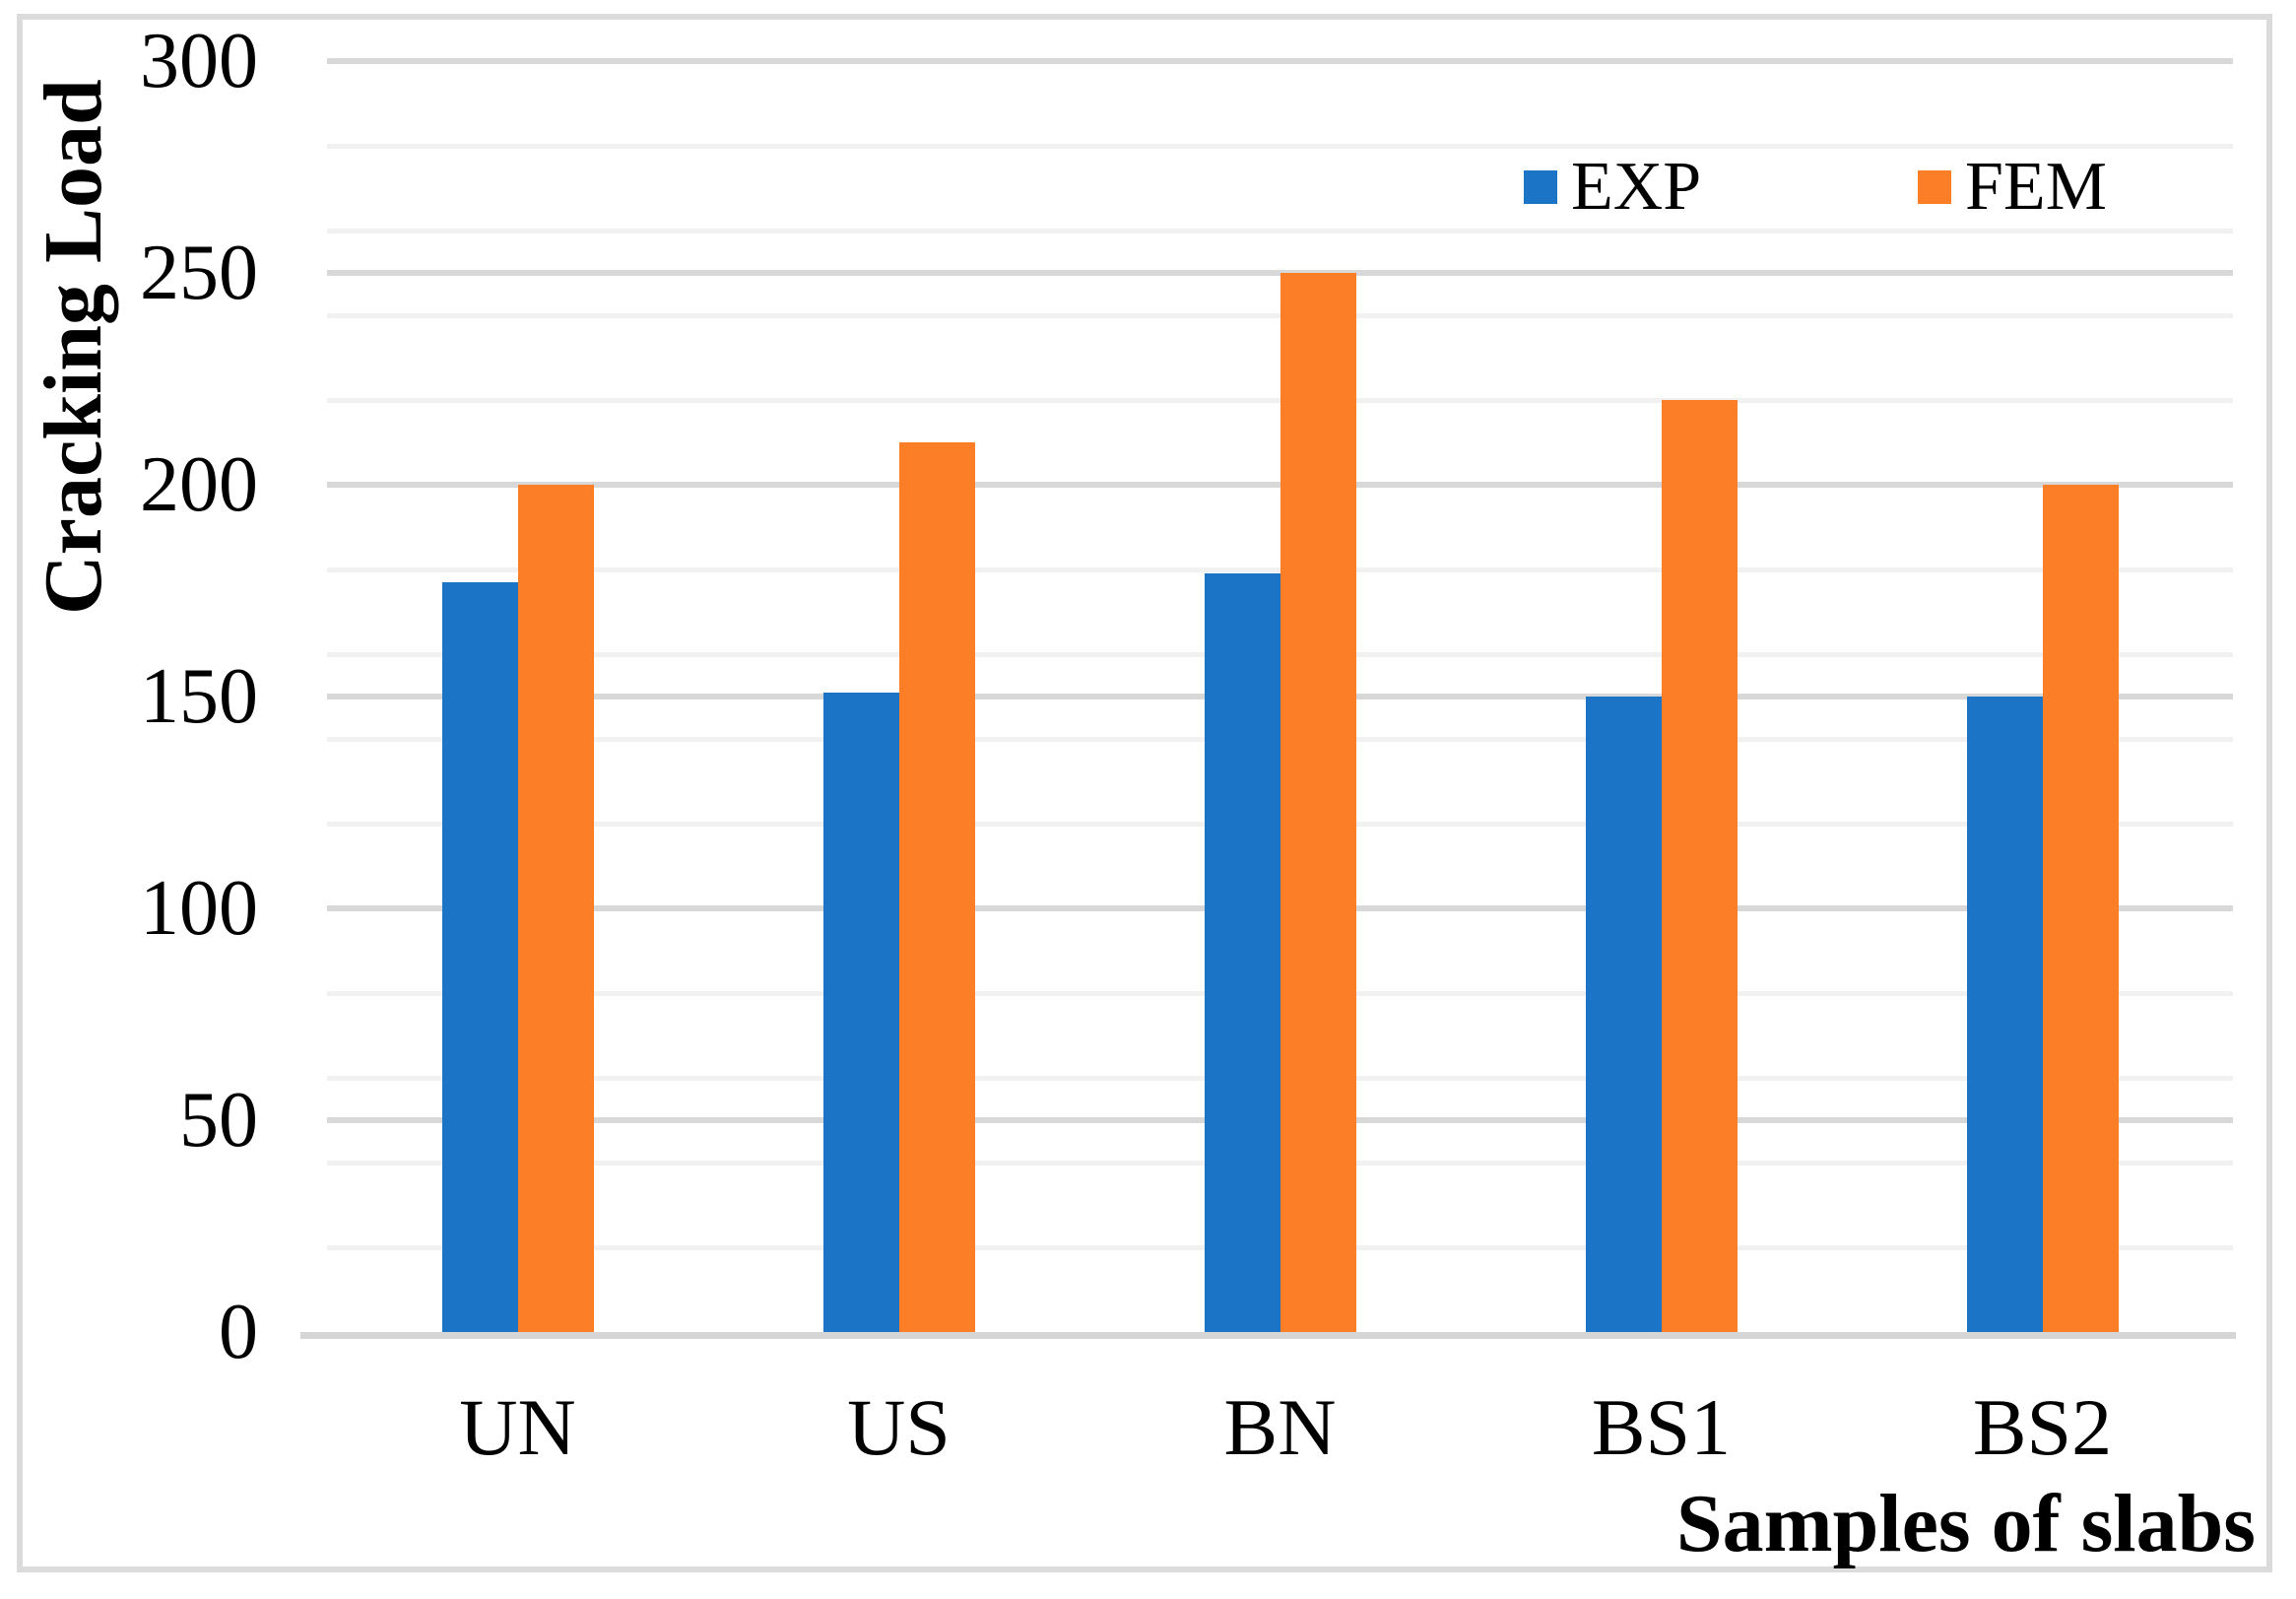 The image size is (2296, 1599). What do you see at coordinates (2080, 909) in the screenshot?
I see `bar-fem-bs2` at bounding box center [2080, 909].